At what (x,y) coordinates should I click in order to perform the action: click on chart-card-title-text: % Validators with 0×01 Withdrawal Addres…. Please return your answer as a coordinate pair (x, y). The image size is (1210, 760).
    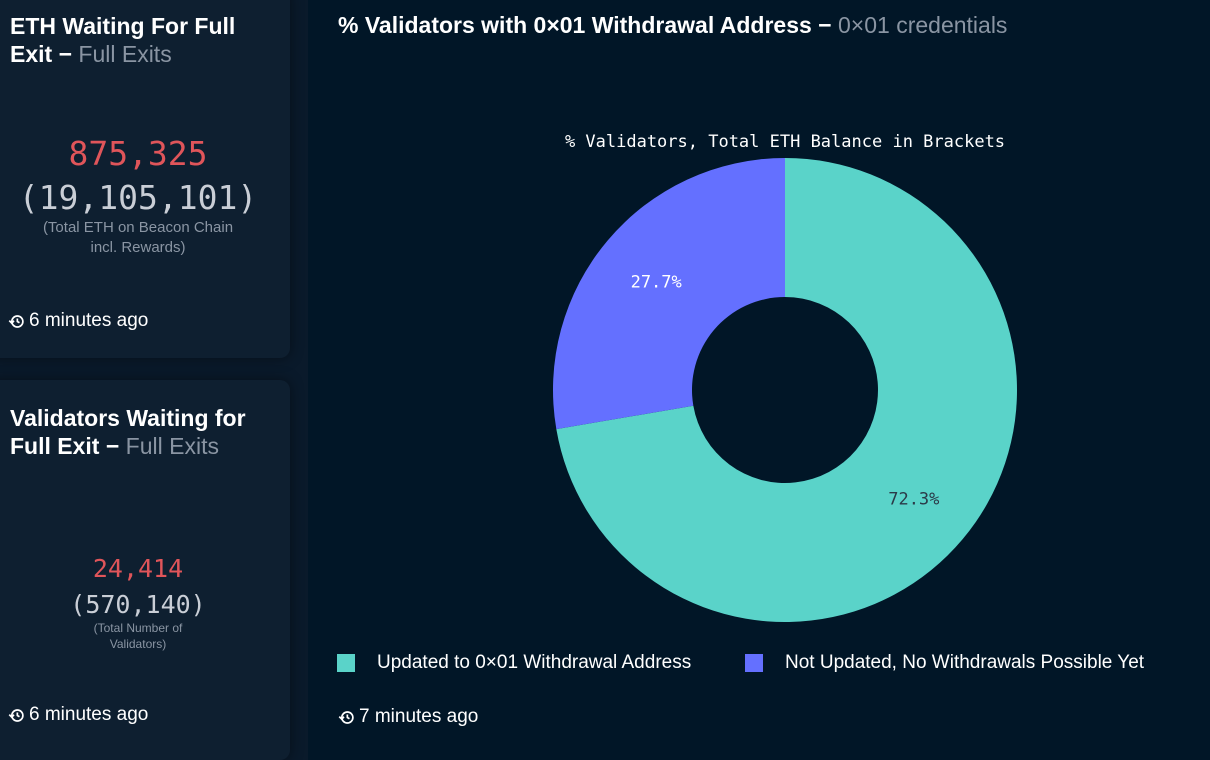
    Looking at the image, I should click on (575, 25).